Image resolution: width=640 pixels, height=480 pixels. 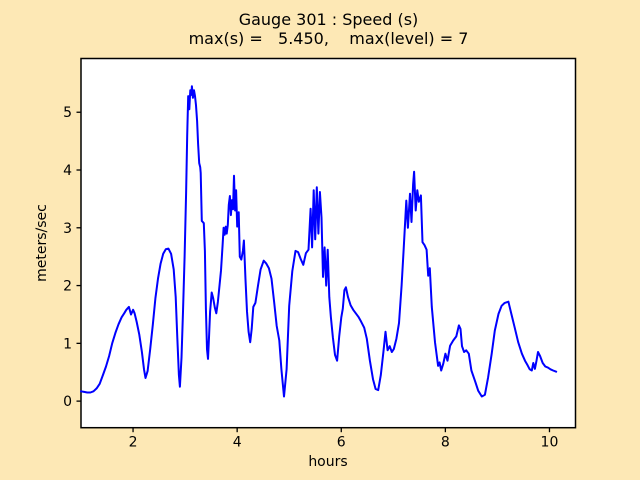 What do you see at coordinates (67, 402) in the screenshot?
I see `y-tick-label: 0` at bounding box center [67, 402].